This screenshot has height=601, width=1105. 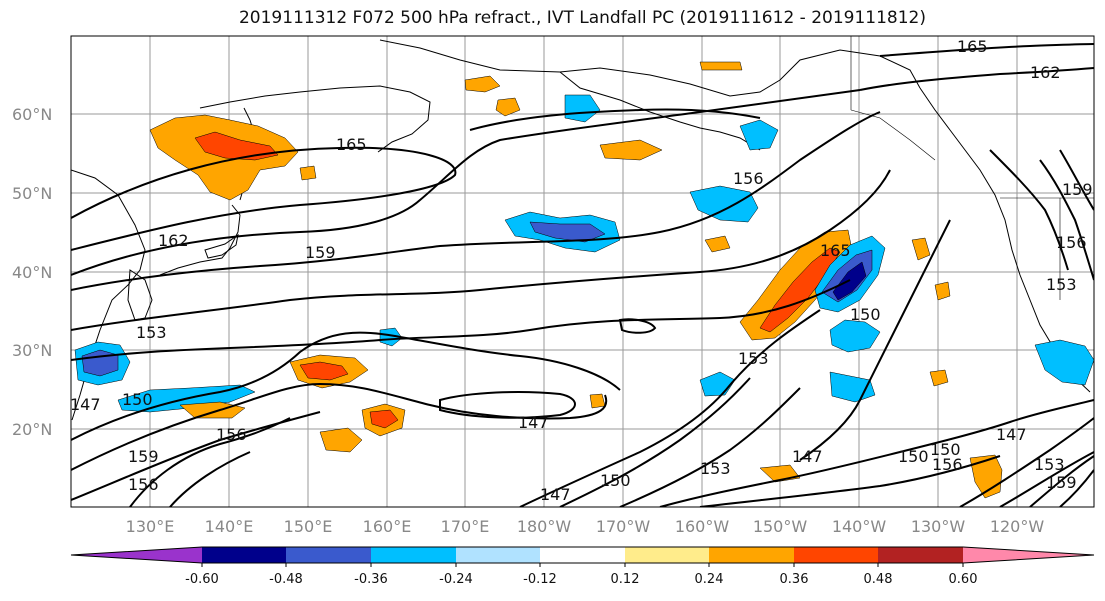 I want to click on lon-label: 150°E, so click(x=308, y=526).